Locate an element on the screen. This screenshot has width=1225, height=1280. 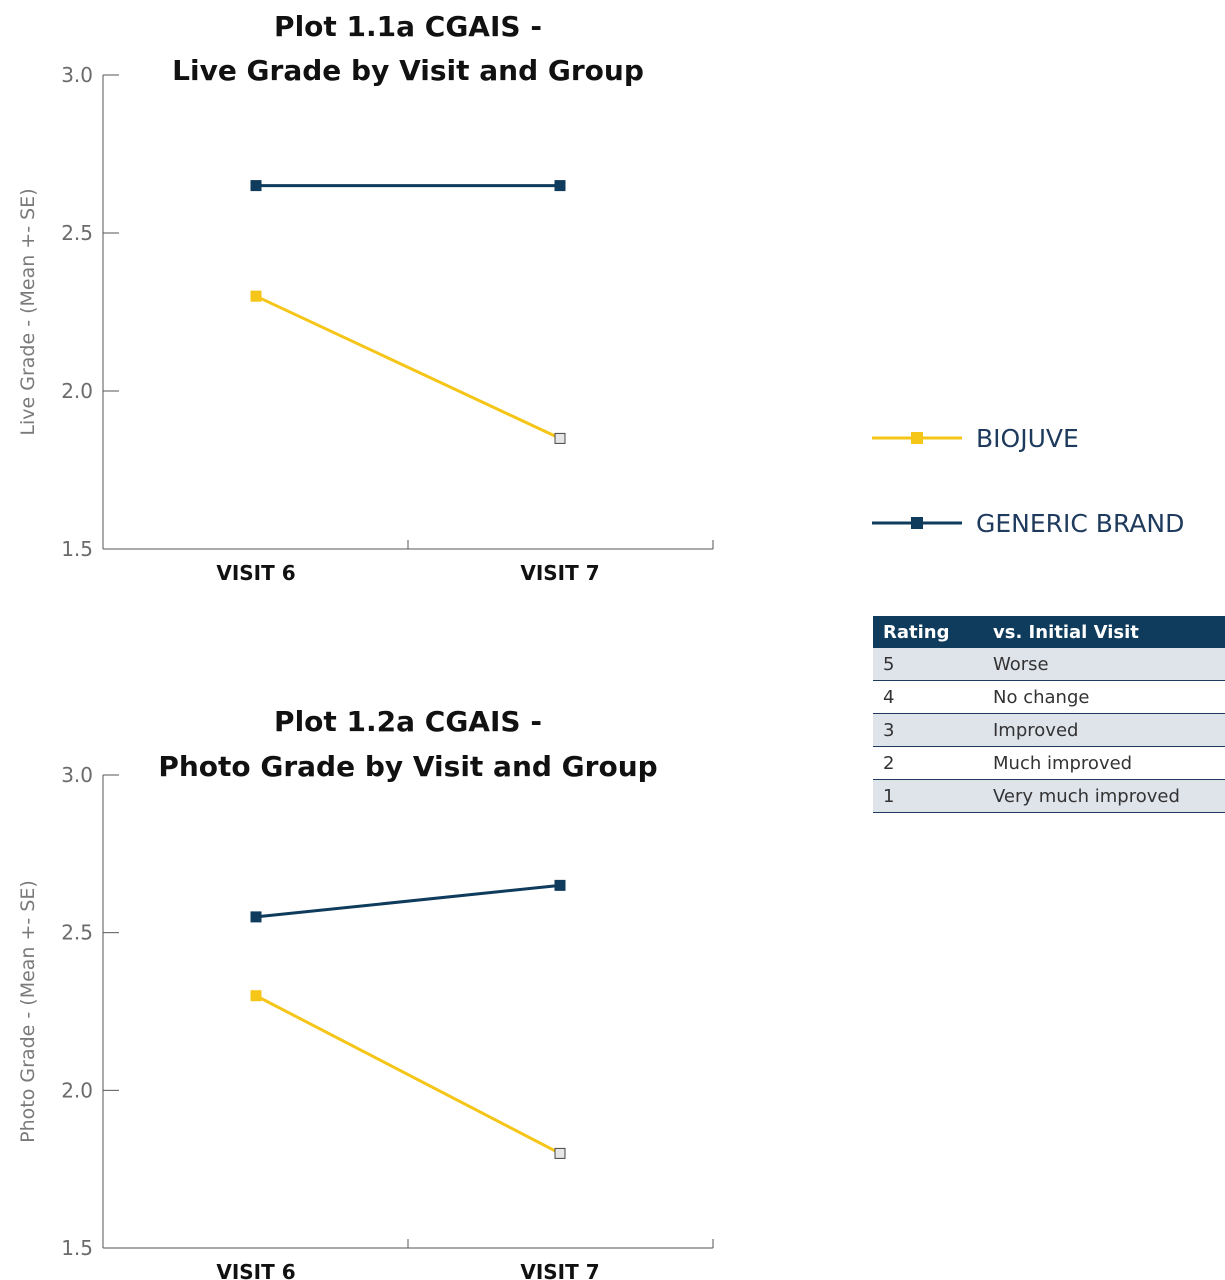
legend-marker-generic-brand is located at coordinates (917, 523).